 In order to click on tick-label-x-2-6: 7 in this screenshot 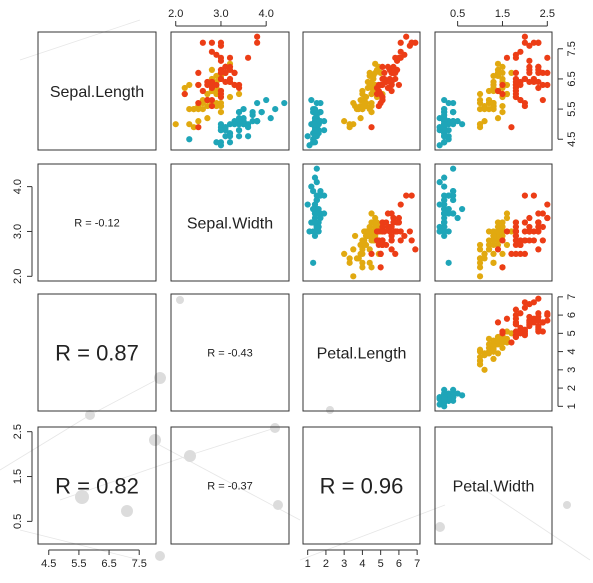, I will do `click(417, 564)`.